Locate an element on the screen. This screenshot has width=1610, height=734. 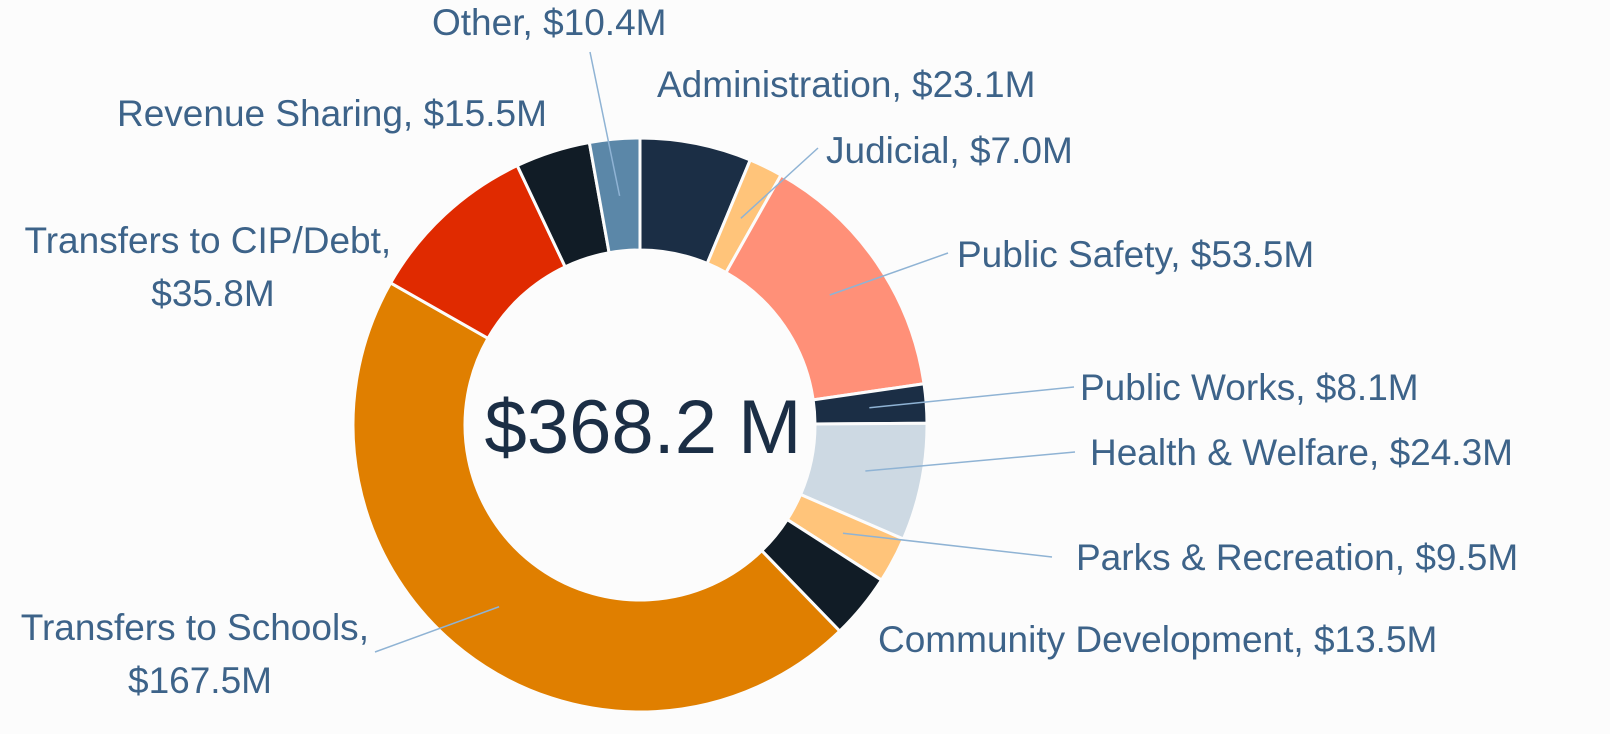
label-value: $24.3M is located at coordinates (1451, 452).